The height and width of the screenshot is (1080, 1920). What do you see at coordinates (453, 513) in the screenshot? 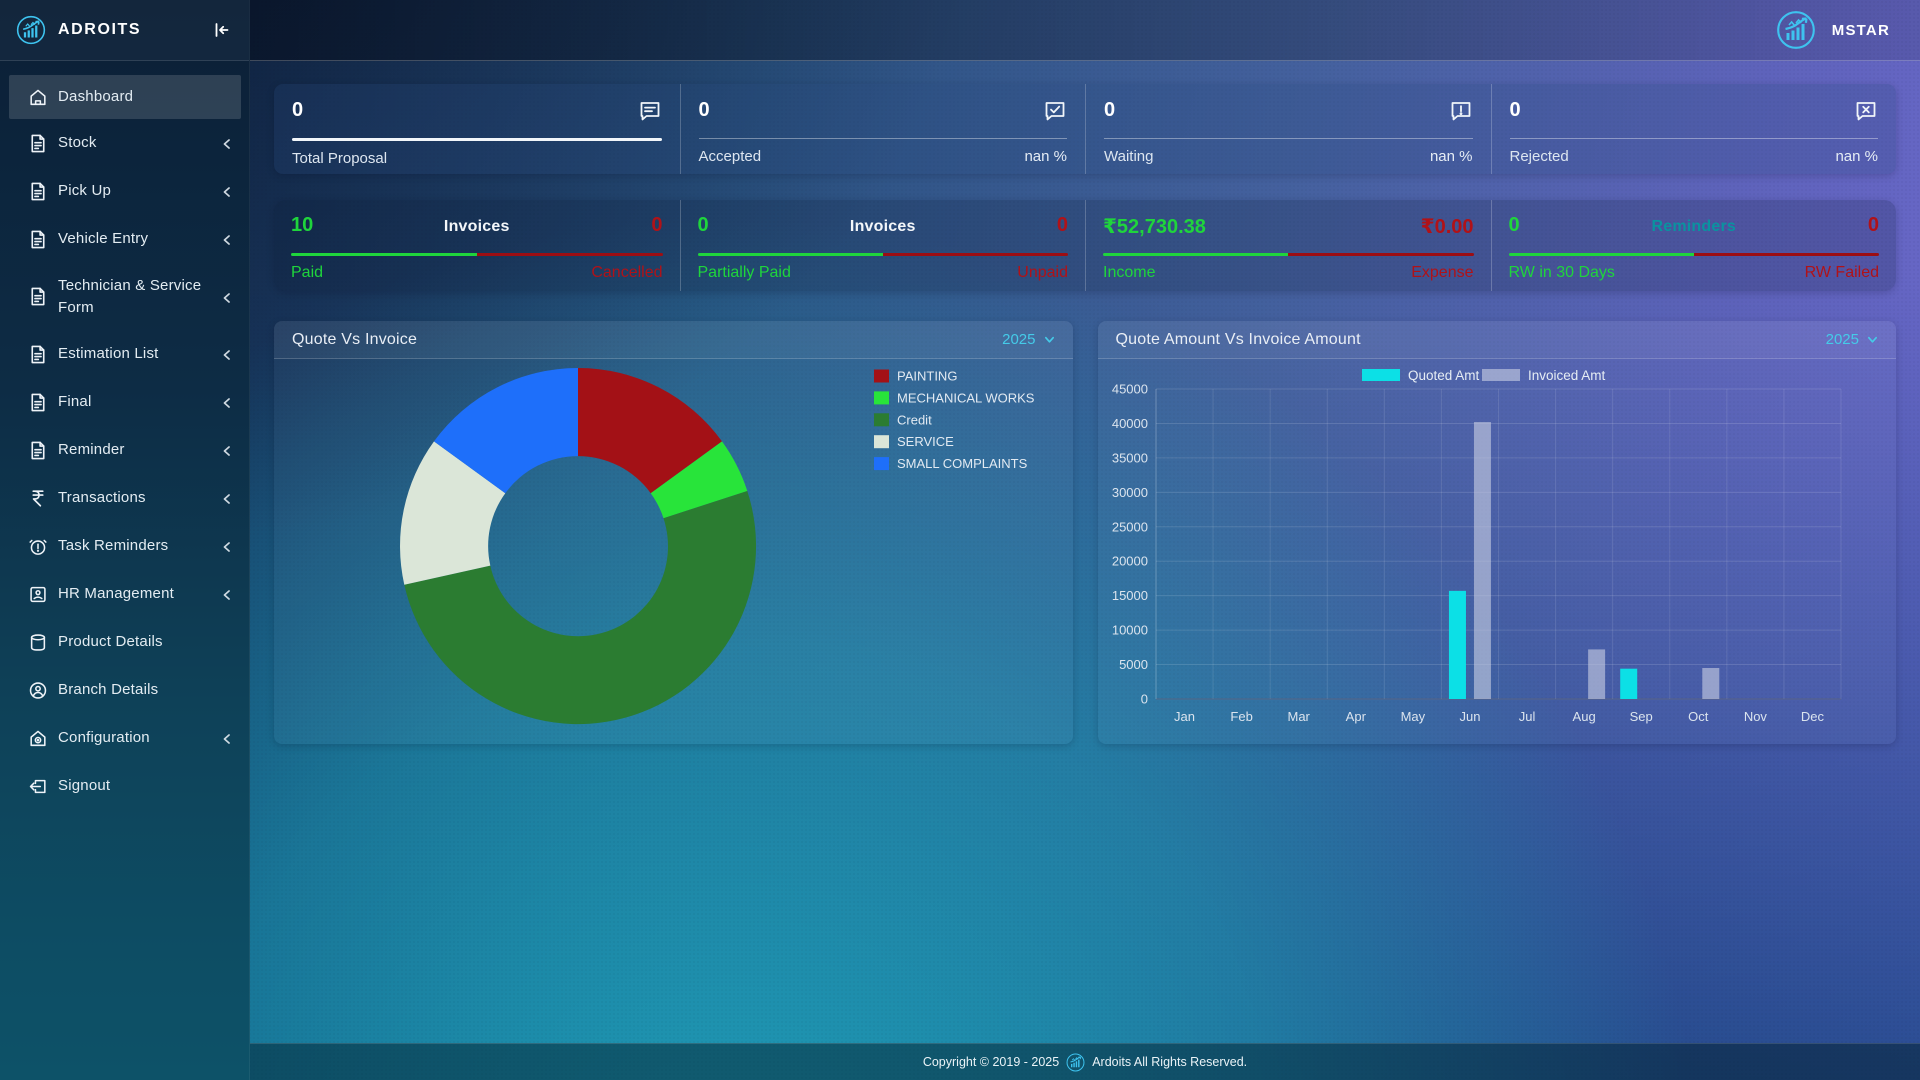
I see `donut-slice-service` at bounding box center [453, 513].